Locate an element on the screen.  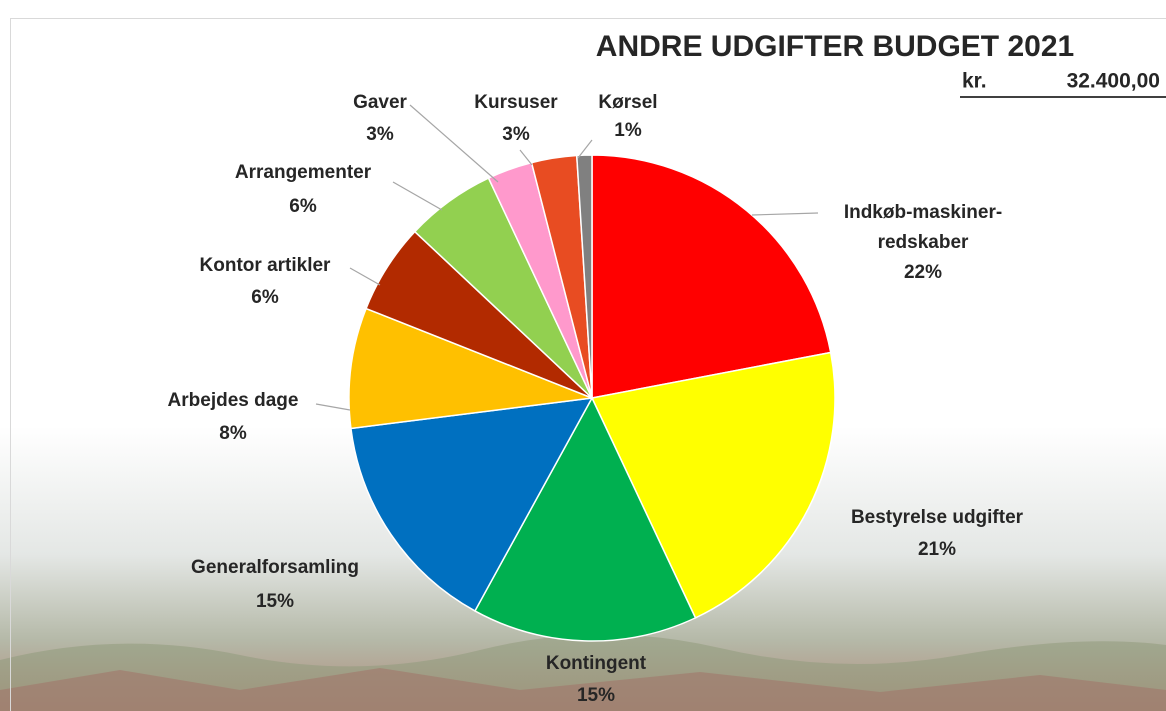
rooftops is located at coordinates (583, 689).